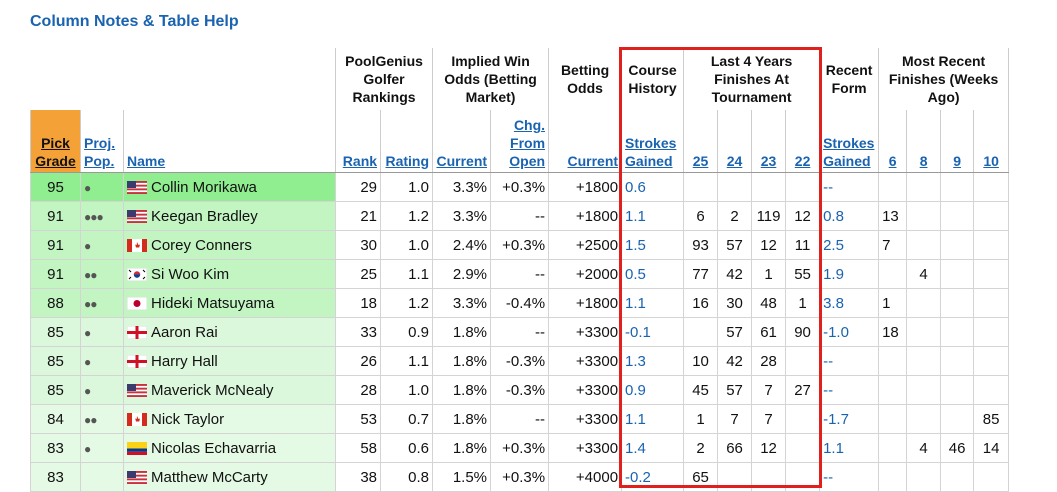 Image resolution: width=1057 pixels, height=492 pixels. What do you see at coordinates (849, 245) in the screenshot?
I see `cell: 2.5` at bounding box center [849, 245].